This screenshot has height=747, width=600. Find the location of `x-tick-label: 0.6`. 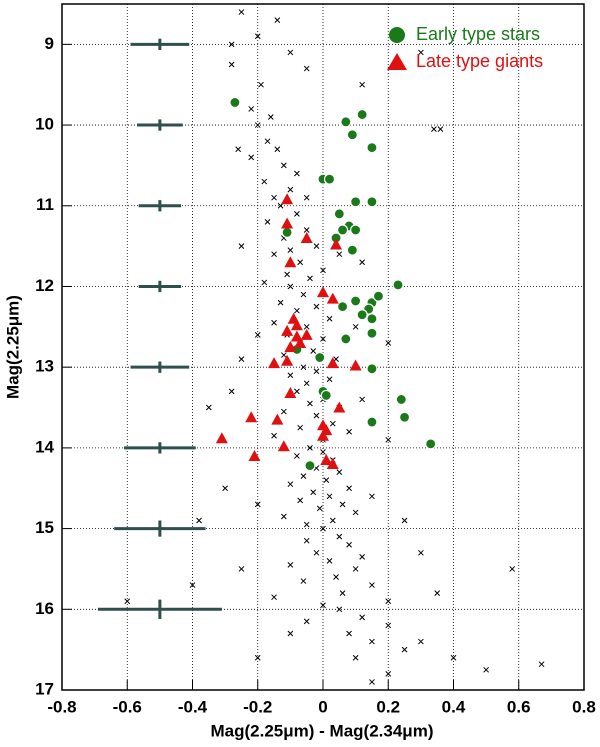

x-tick-label: 0.6 is located at coordinates (519, 706).